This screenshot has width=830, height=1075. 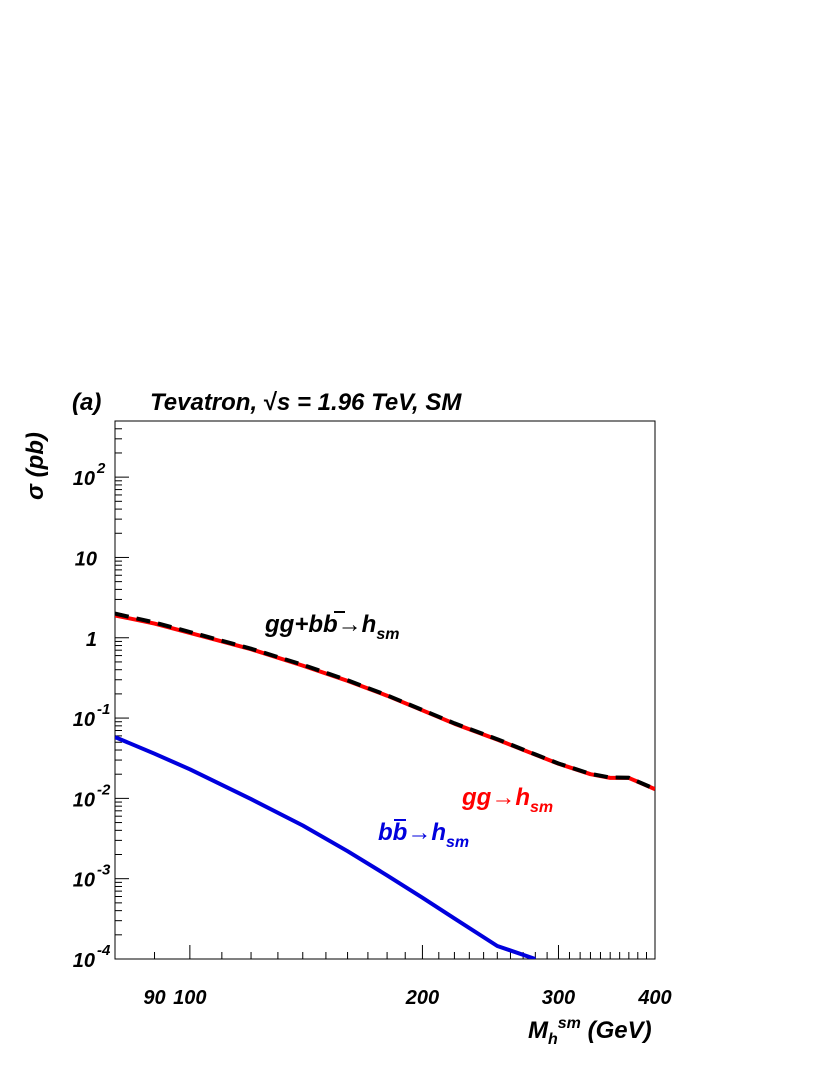 I want to click on y-tick-base: 1, so click(x=91, y=640).